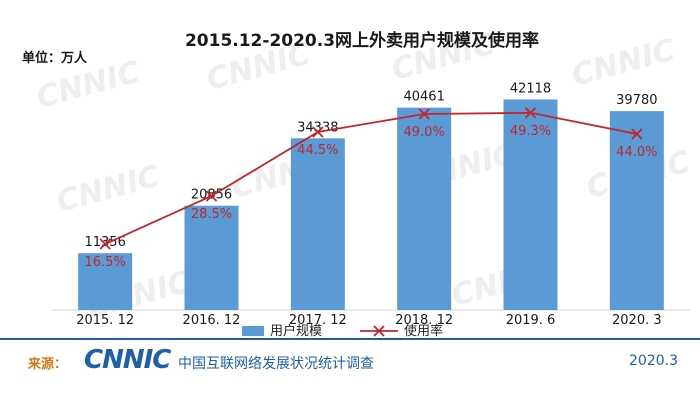 The image size is (700, 413). What do you see at coordinates (211, 214) in the screenshot?
I see `rate-value-label: 28.5%` at bounding box center [211, 214].